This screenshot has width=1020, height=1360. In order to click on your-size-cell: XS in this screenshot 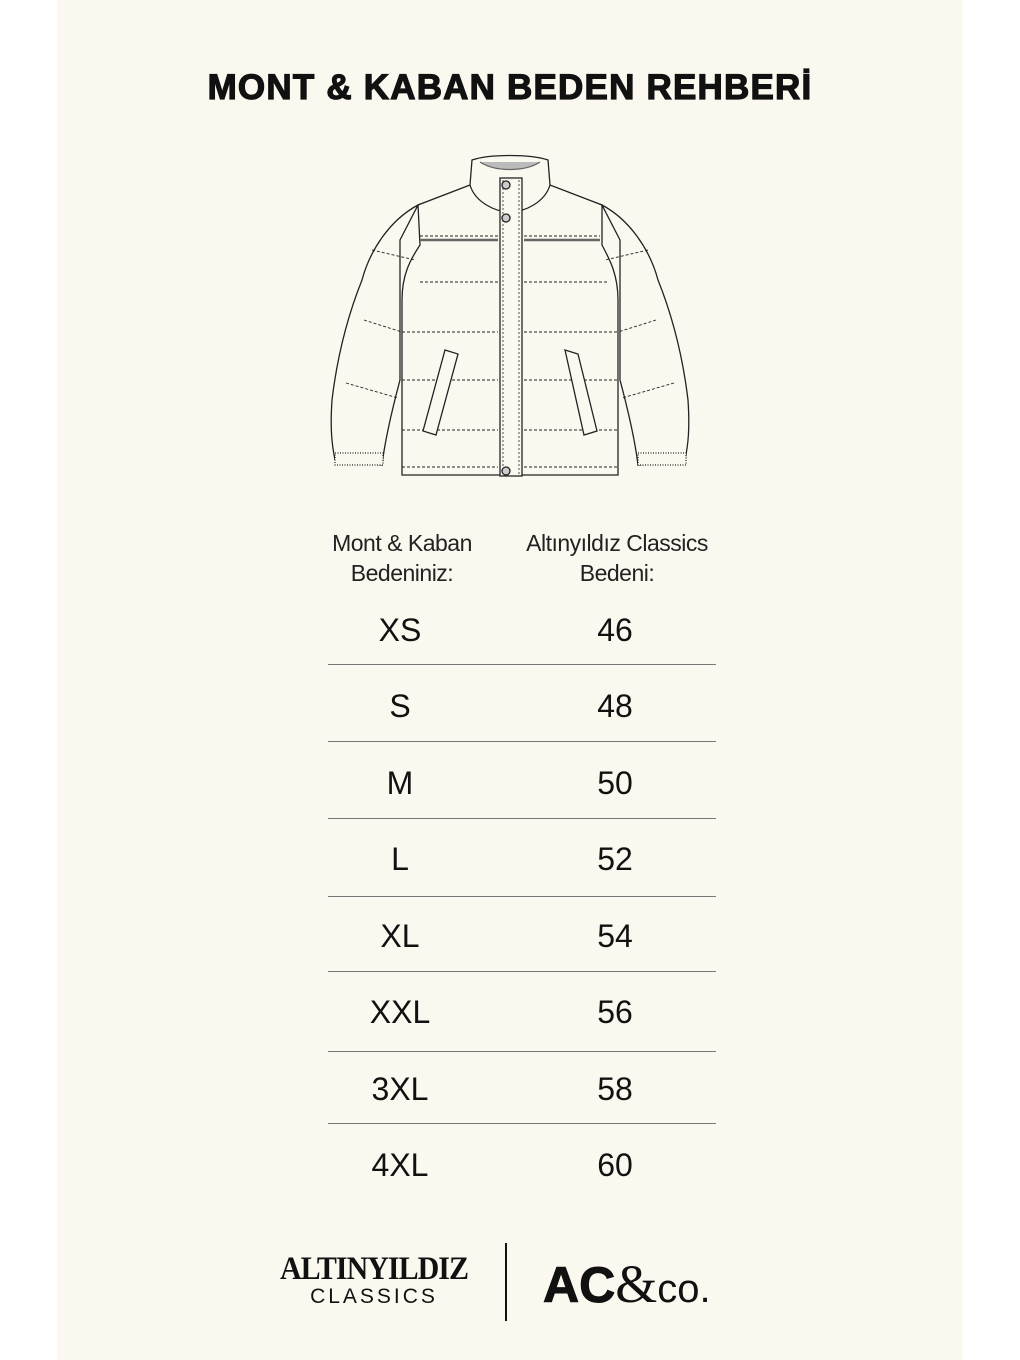, I will do `click(400, 630)`.